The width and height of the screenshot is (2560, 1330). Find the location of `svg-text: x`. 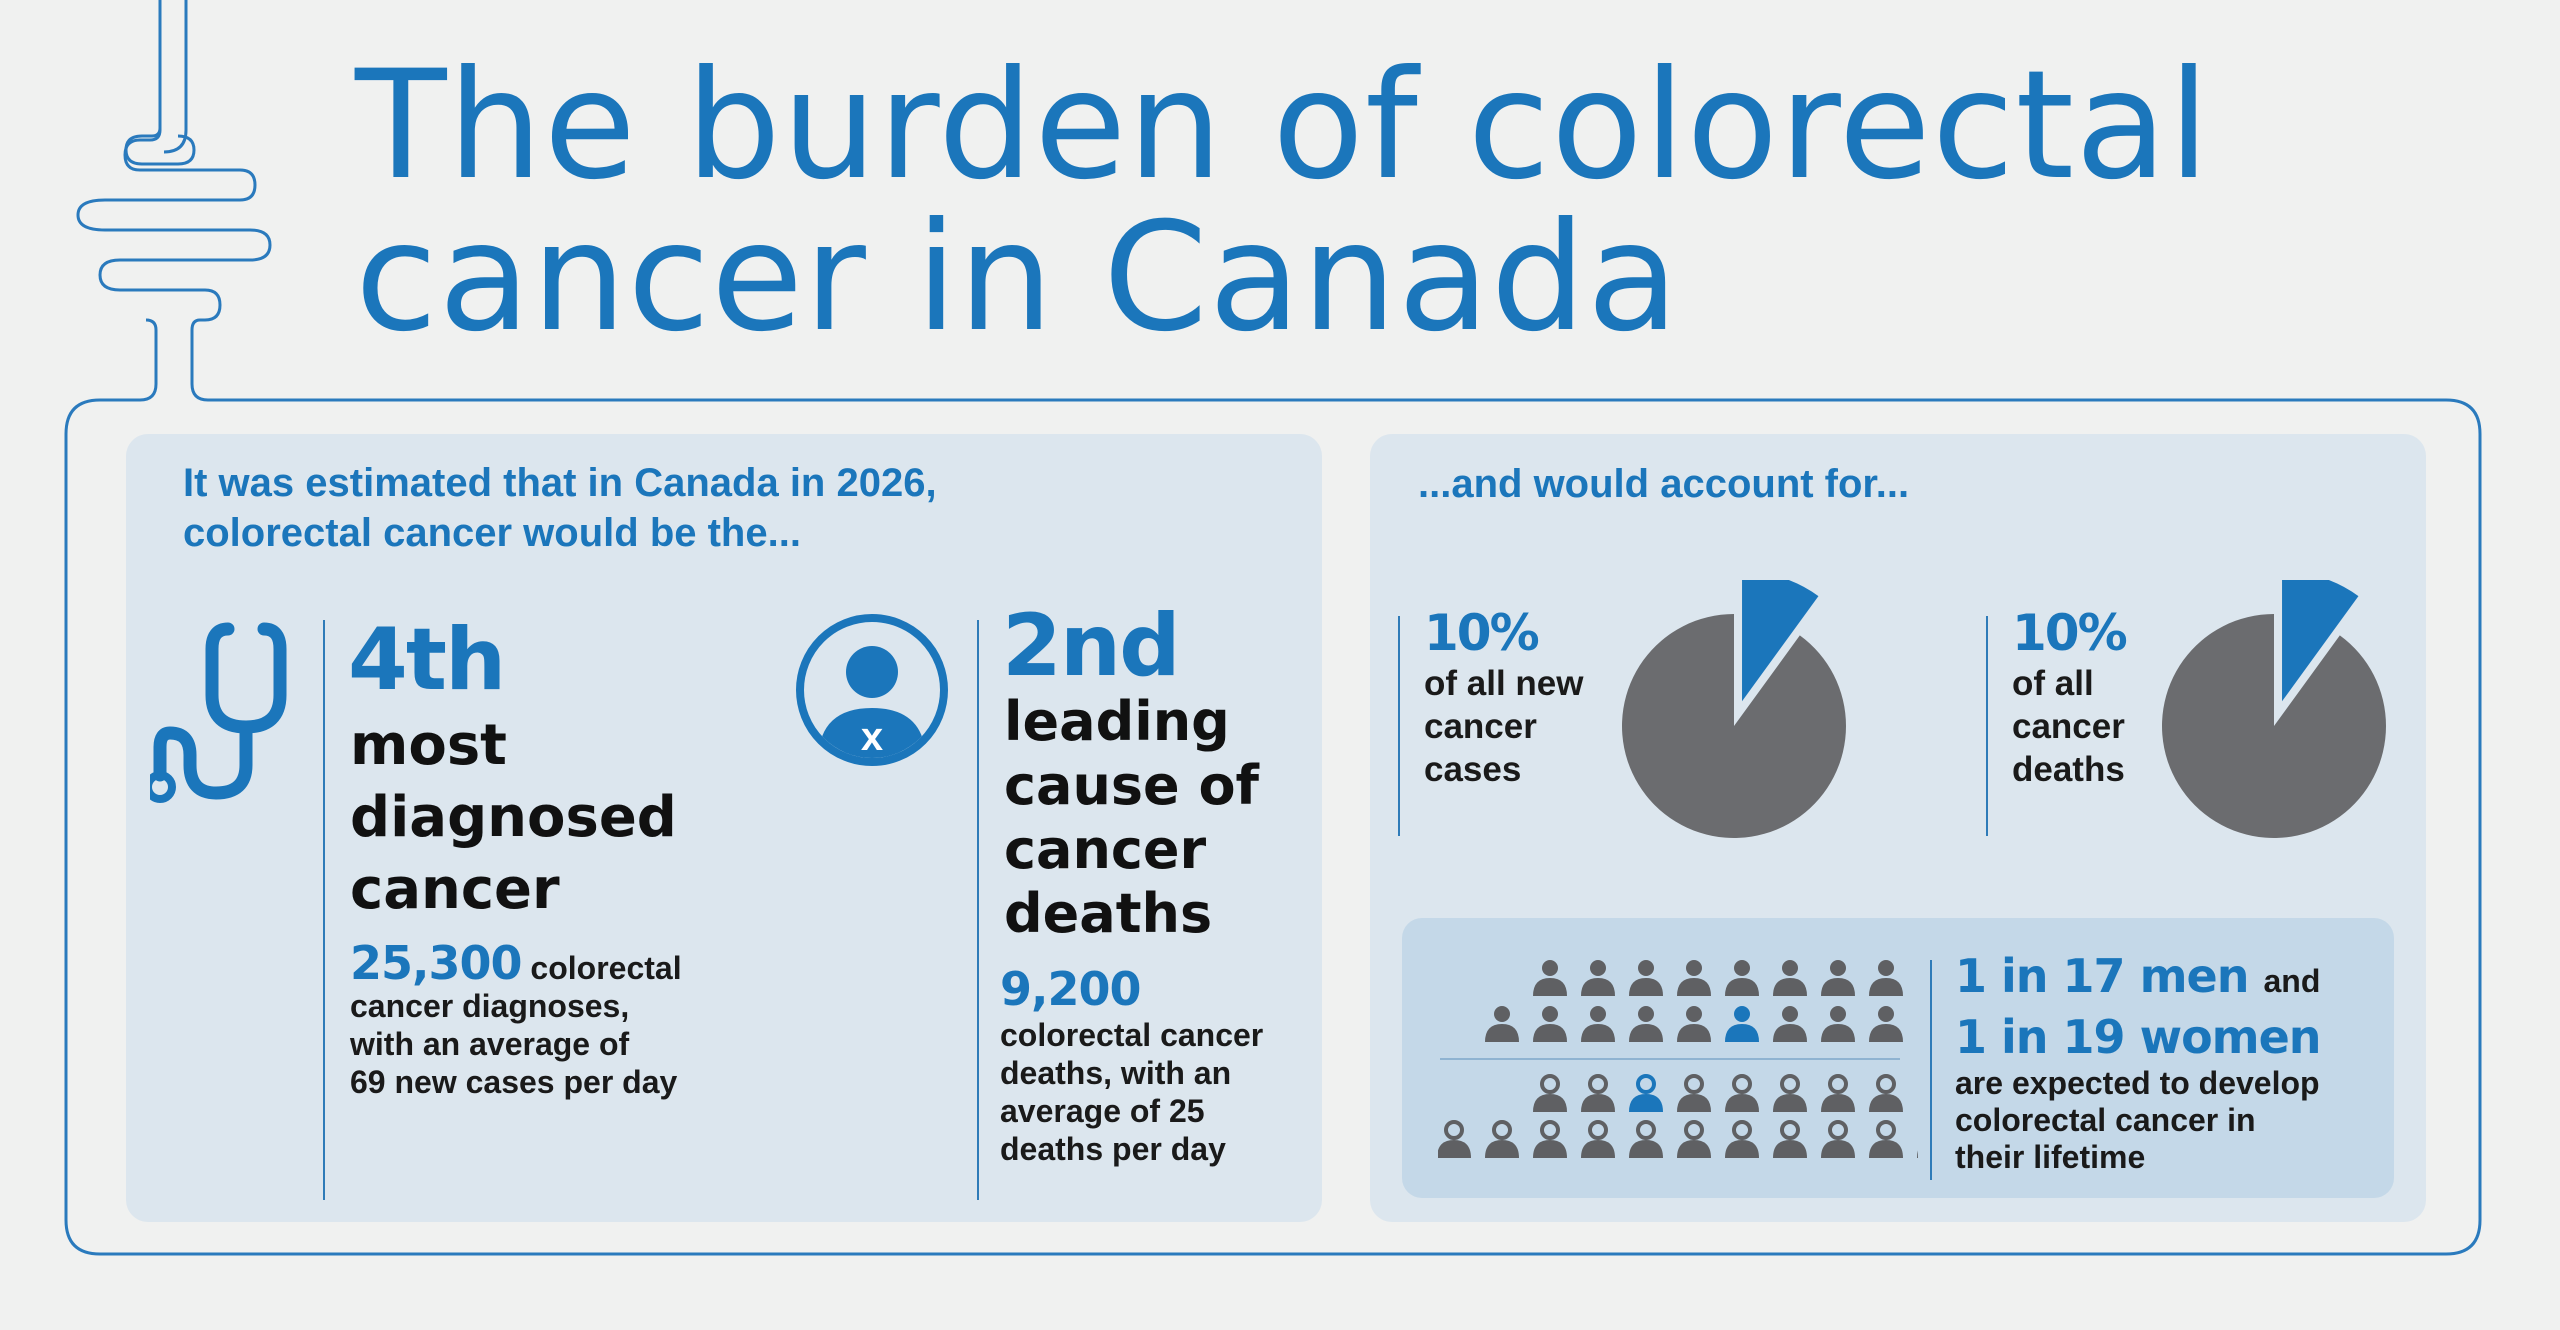

svg-text: x is located at coordinates (872, 737).